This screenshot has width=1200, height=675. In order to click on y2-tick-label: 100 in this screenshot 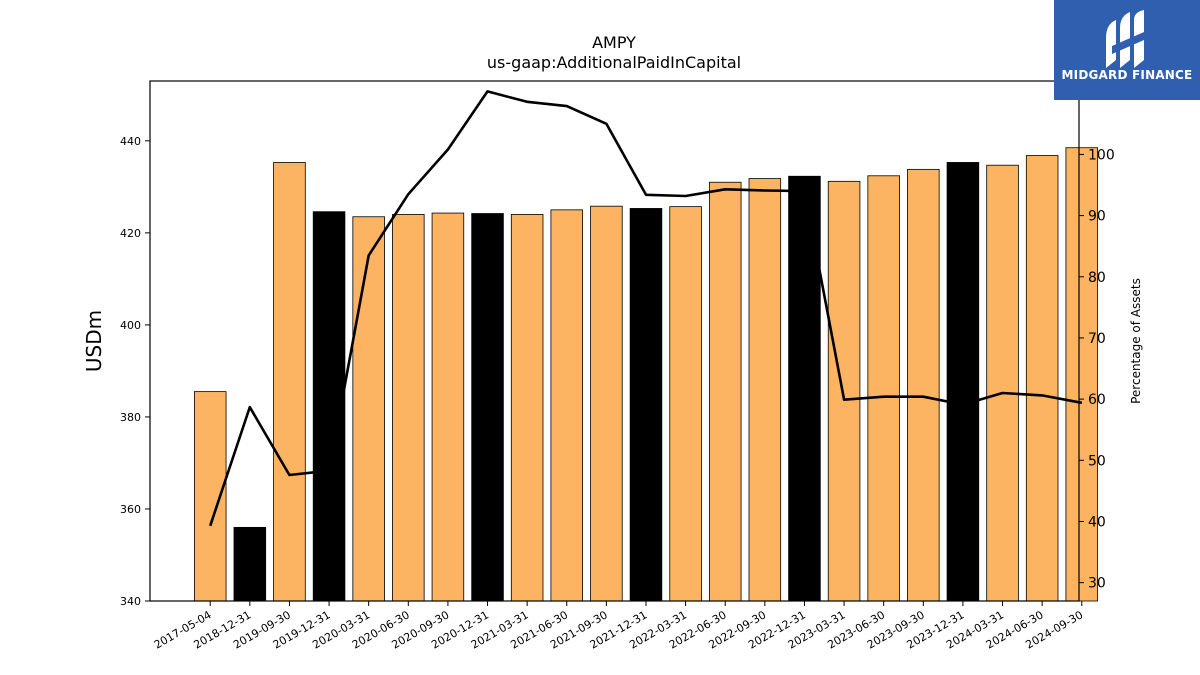, I will do `click(1101, 155)`.